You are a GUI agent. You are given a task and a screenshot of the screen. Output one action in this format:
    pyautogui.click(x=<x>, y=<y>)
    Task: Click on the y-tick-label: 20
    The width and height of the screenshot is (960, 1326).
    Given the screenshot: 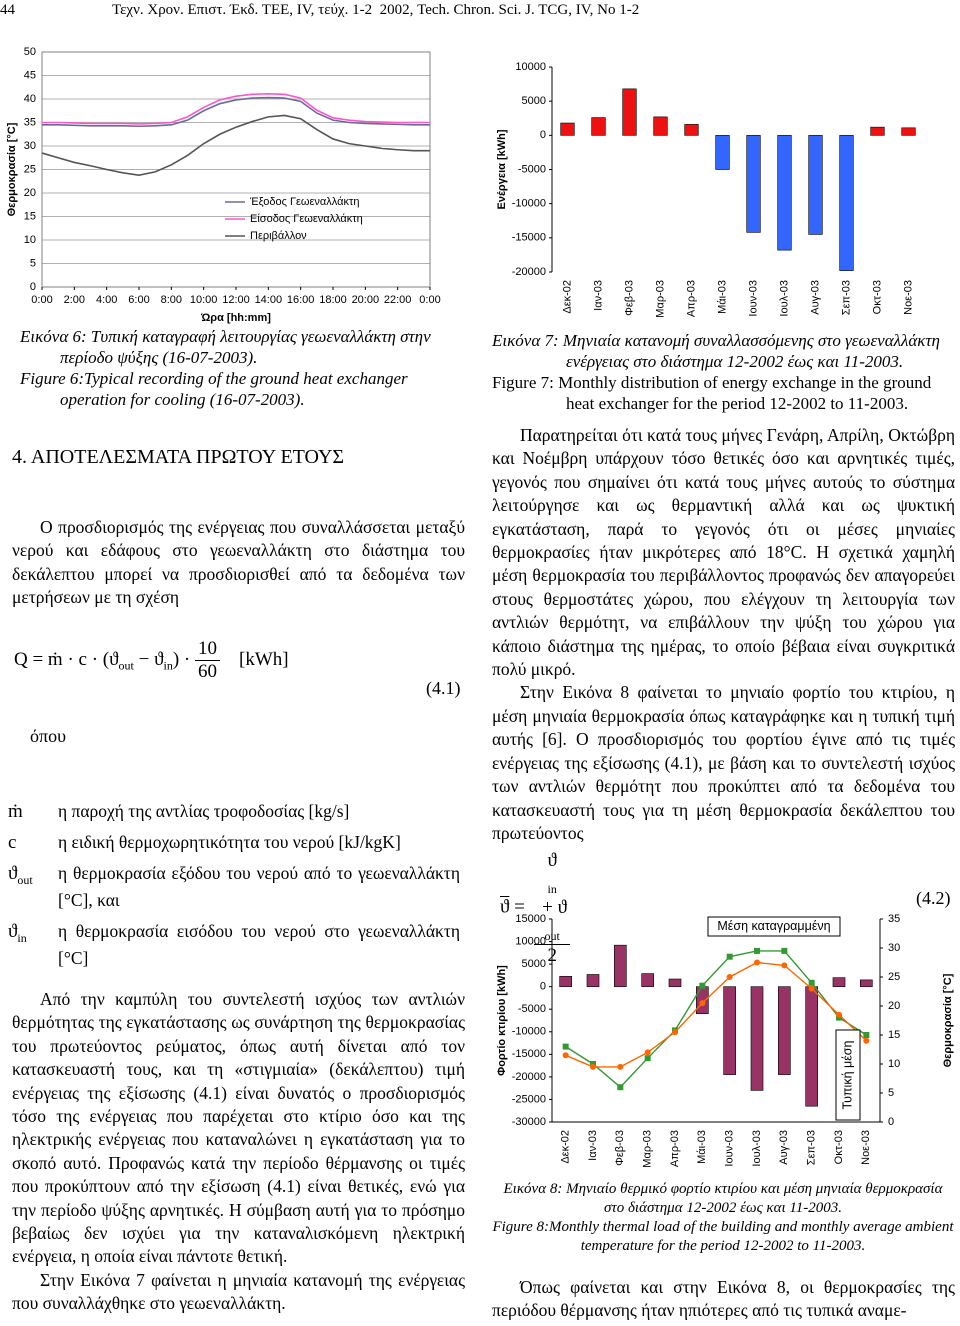 What is the action you would take?
    pyautogui.click(x=30, y=193)
    